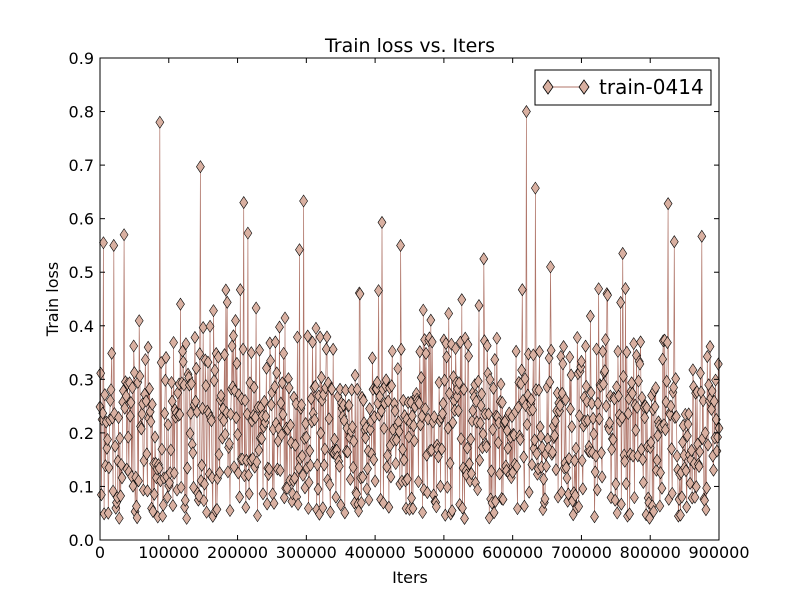 The width and height of the screenshot is (800, 600). I want to click on y-tick-label: 0.8, so click(81, 112).